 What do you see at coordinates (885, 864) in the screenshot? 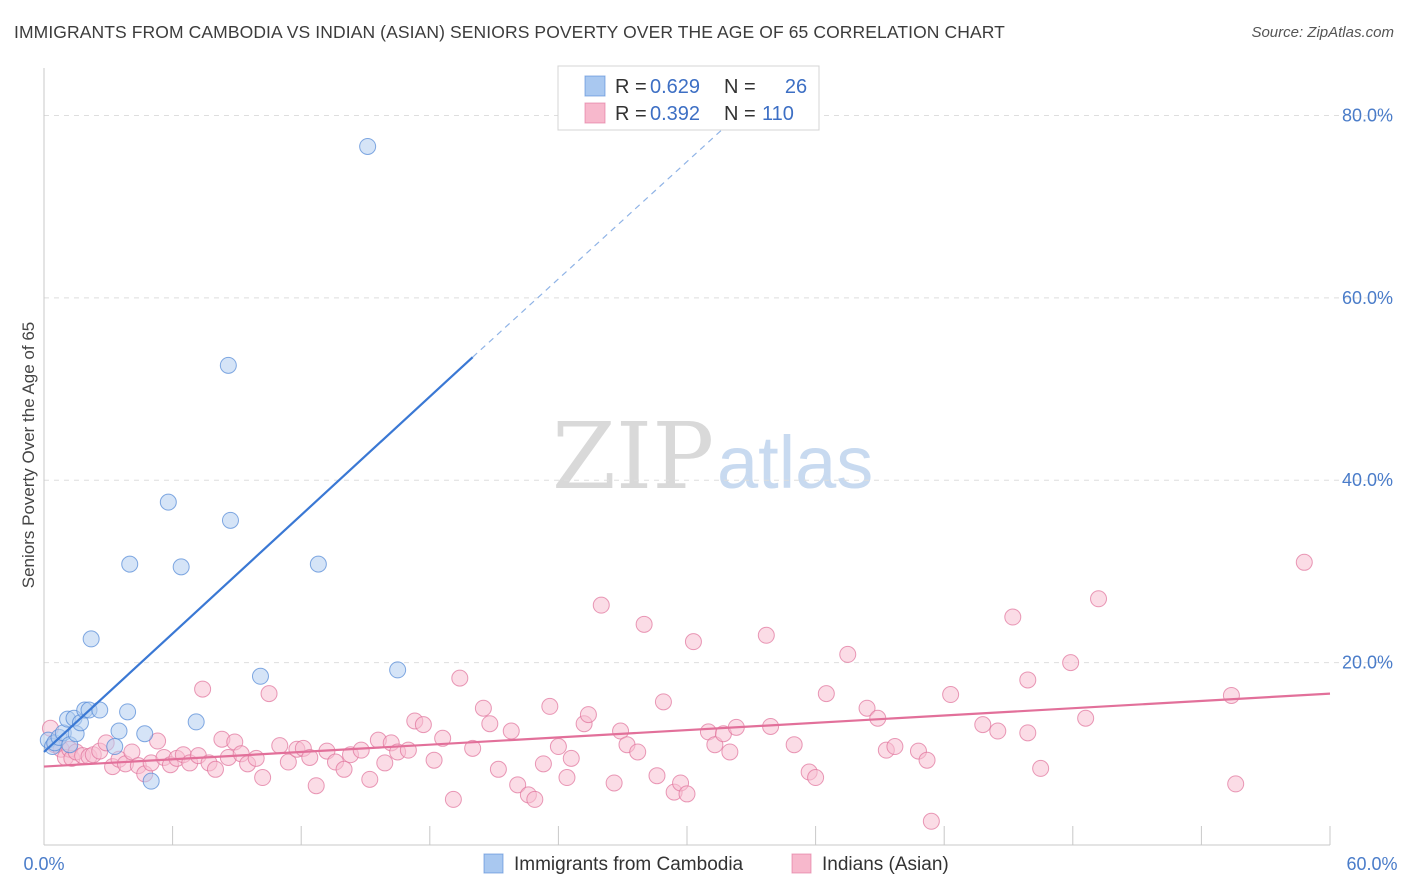
I see `legend-bottom-label-indians: Indians (Asian)` at bounding box center [885, 864].